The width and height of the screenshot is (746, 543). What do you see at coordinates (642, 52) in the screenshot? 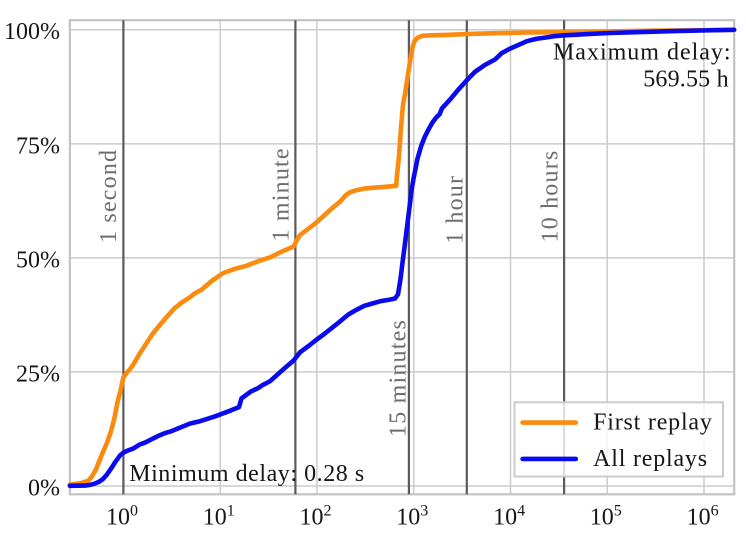
I see `svg-text: Maximum delay:` at bounding box center [642, 52].